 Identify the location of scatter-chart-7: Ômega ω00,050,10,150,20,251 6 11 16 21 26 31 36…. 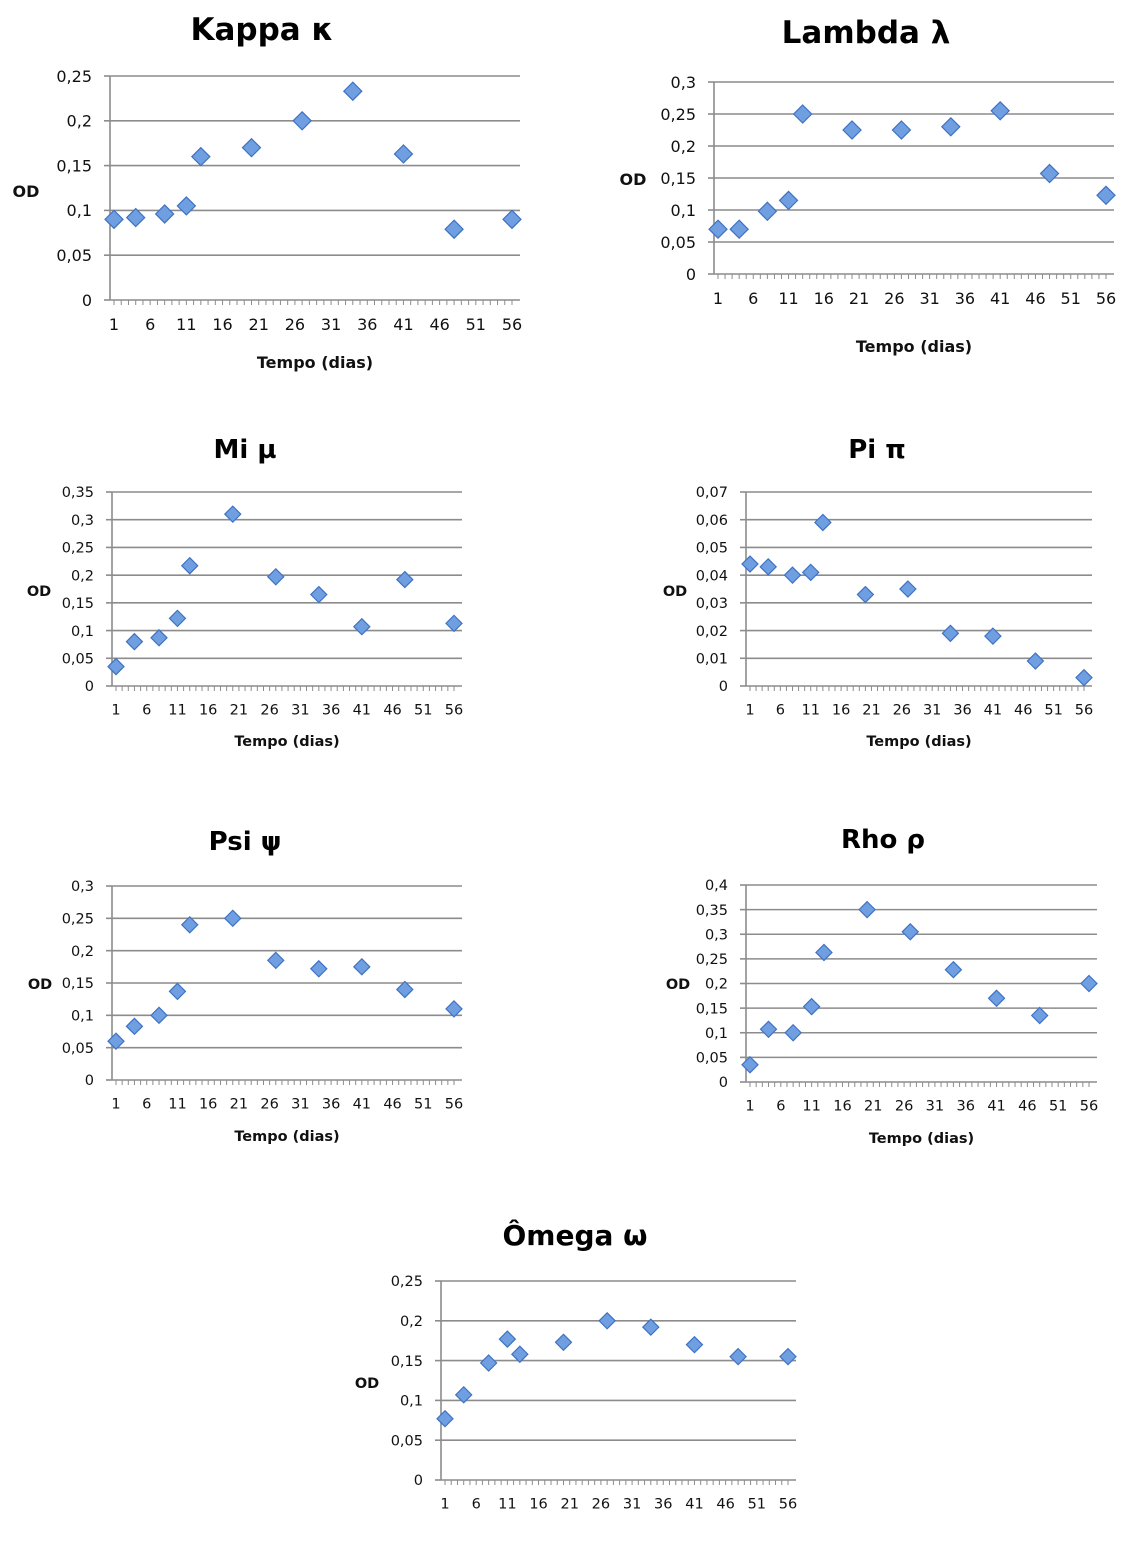
(576, 1365).